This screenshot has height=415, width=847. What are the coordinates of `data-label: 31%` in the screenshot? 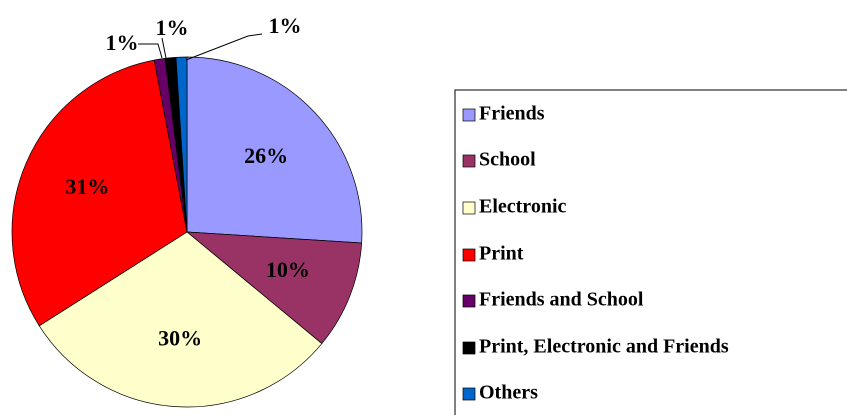 It's located at (87, 186).